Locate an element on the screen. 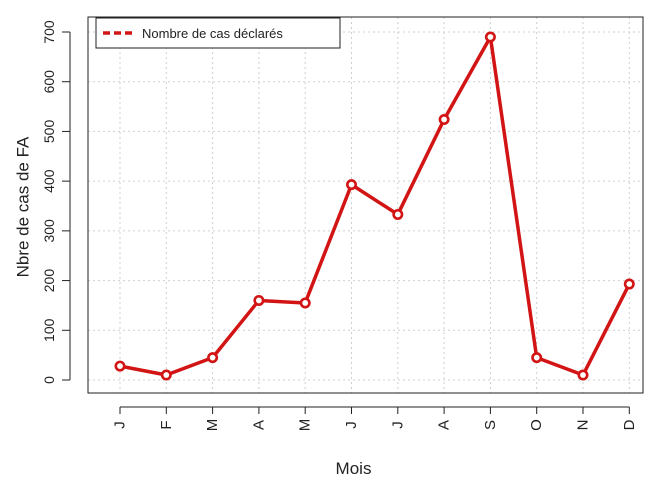 The width and height of the screenshot is (653, 486). y-tick-label: 600 is located at coordinates (49, 82).